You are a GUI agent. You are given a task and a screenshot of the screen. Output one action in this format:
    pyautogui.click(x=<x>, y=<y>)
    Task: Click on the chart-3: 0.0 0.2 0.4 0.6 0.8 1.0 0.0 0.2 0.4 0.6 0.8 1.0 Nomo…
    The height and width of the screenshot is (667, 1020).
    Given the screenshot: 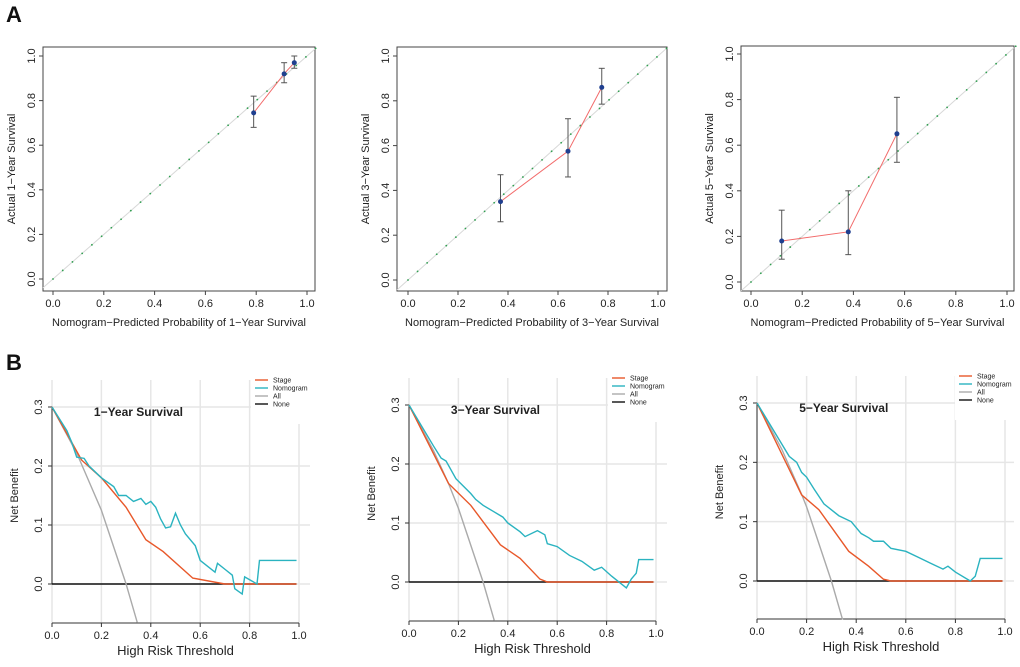 What is the action you would take?
    pyautogui.click(x=860, y=187)
    